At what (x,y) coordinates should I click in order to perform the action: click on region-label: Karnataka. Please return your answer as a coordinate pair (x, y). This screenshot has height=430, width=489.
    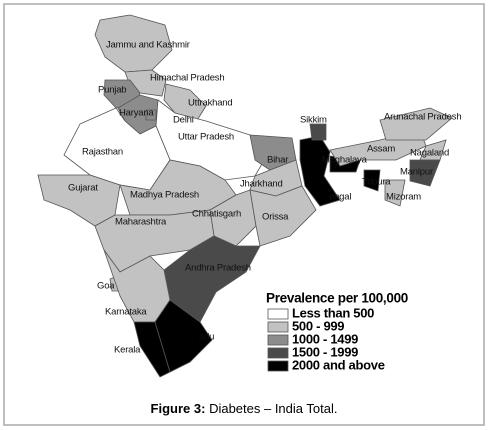
    Looking at the image, I should click on (126, 312).